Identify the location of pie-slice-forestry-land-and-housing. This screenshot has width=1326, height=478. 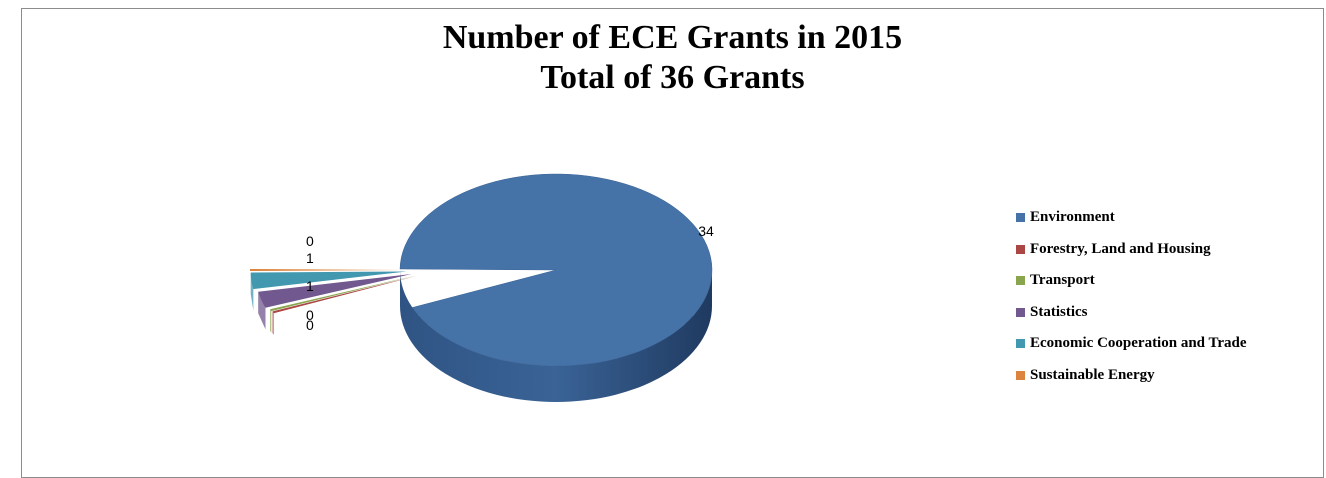
(345, 294).